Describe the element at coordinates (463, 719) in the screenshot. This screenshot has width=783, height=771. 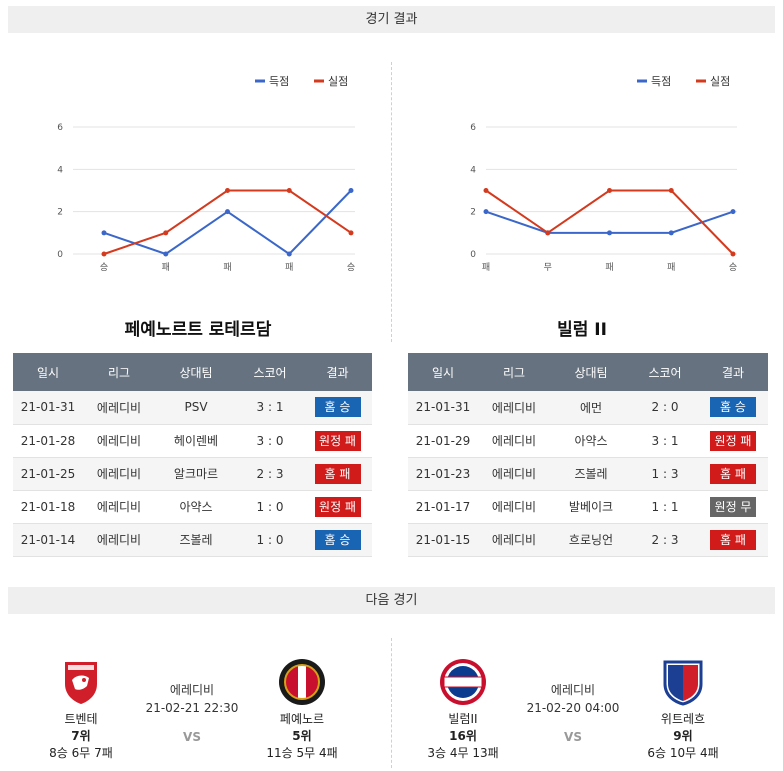
I see `match2-home-name: 빌럼II` at that location.